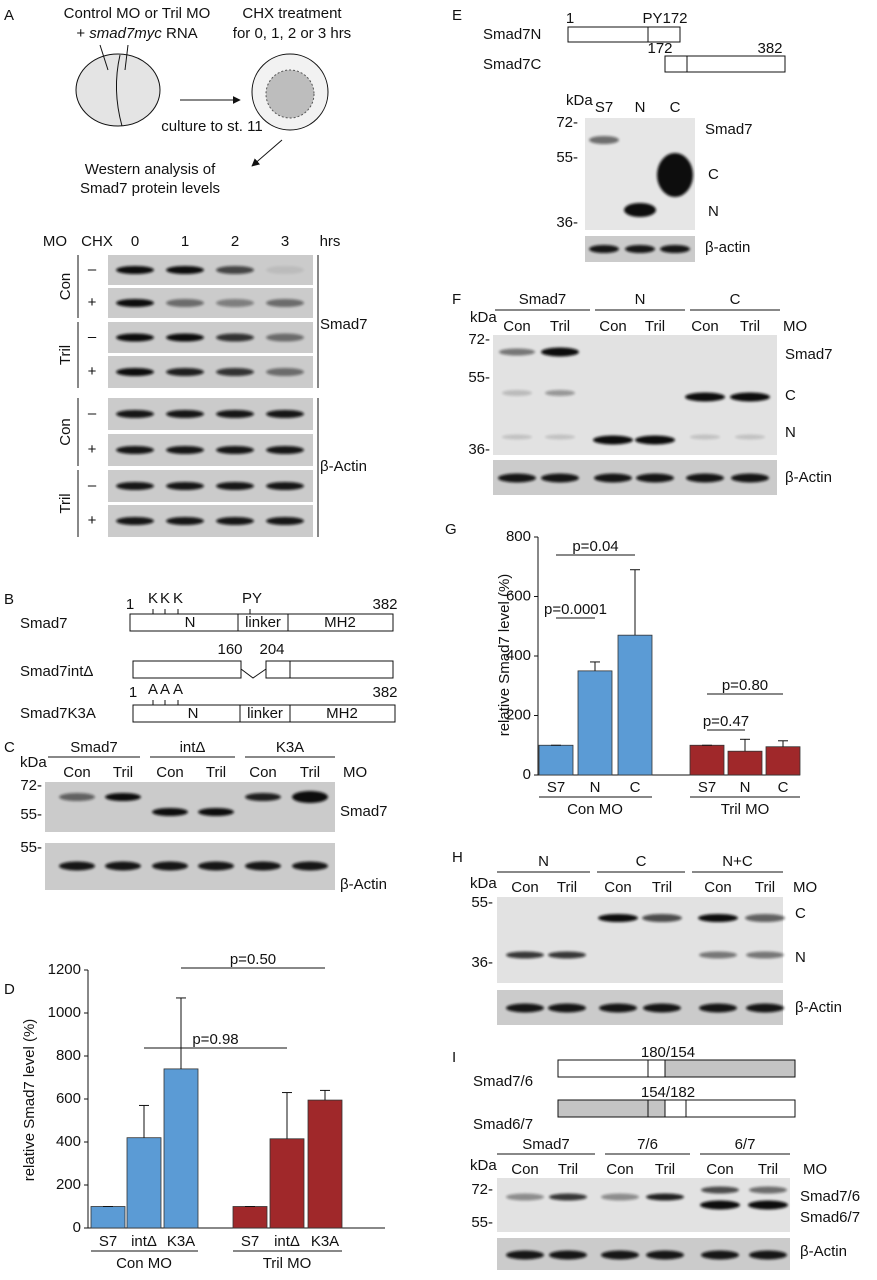 The height and width of the screenshot is (1280, 877). I want to click on label: K3A, so click(290, 747).